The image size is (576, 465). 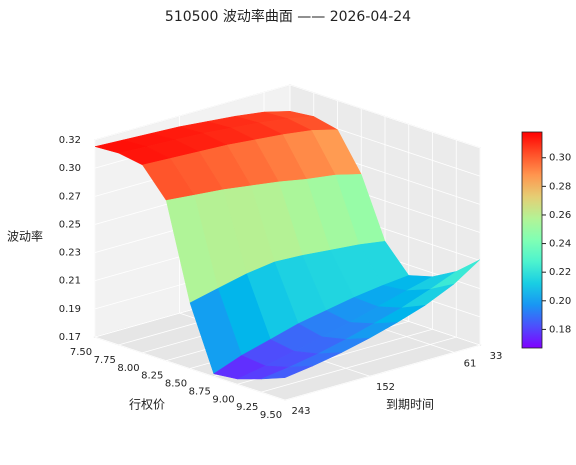 What do you see at coordinates (70, 253) in the screenshot?
I see `z-tick-label: 0.23` at bounding box center [70, 253].